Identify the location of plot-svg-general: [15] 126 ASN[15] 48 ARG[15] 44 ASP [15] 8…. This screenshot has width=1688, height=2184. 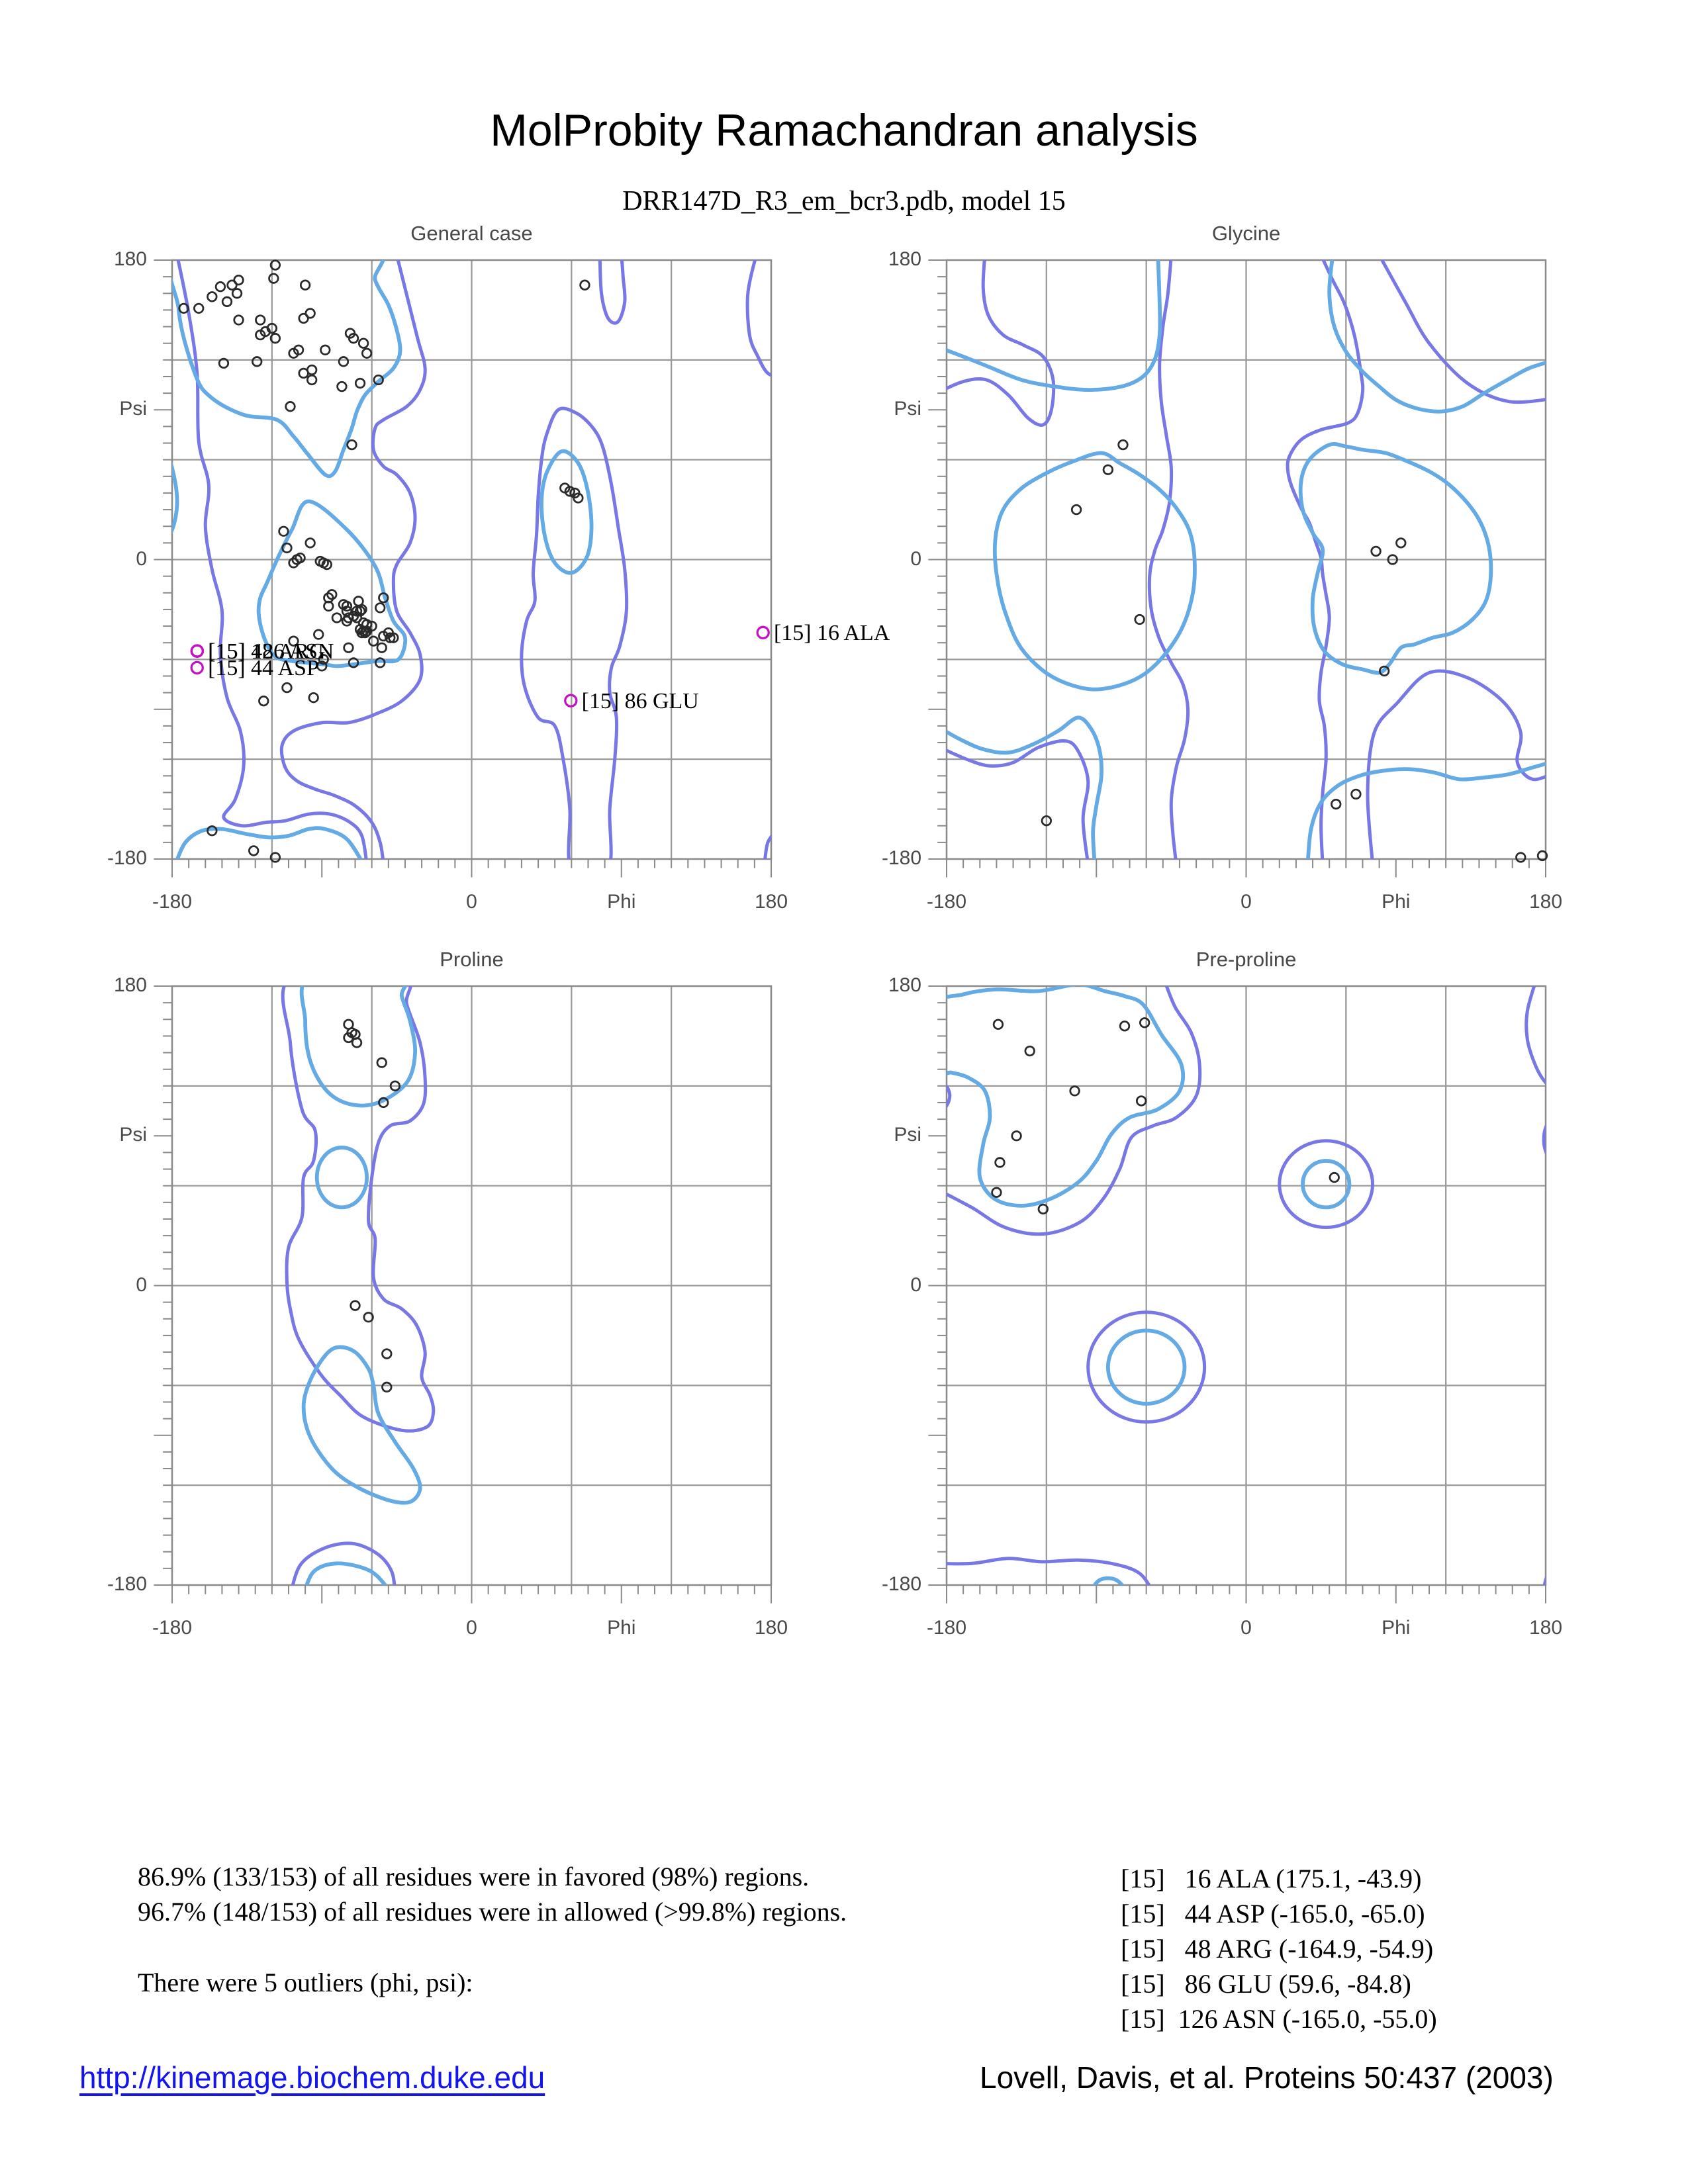
(522, 568).